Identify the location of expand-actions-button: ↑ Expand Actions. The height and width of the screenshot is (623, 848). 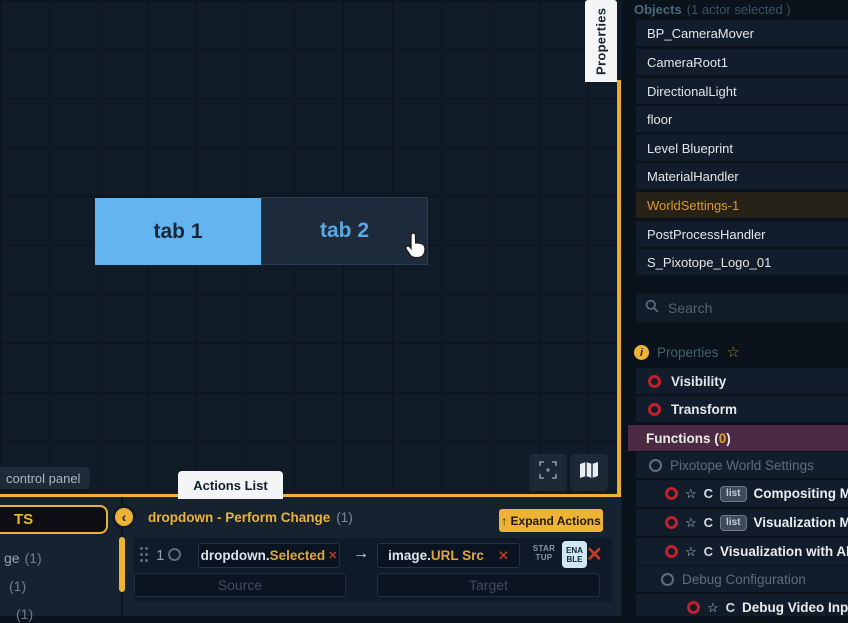
(551, 520).